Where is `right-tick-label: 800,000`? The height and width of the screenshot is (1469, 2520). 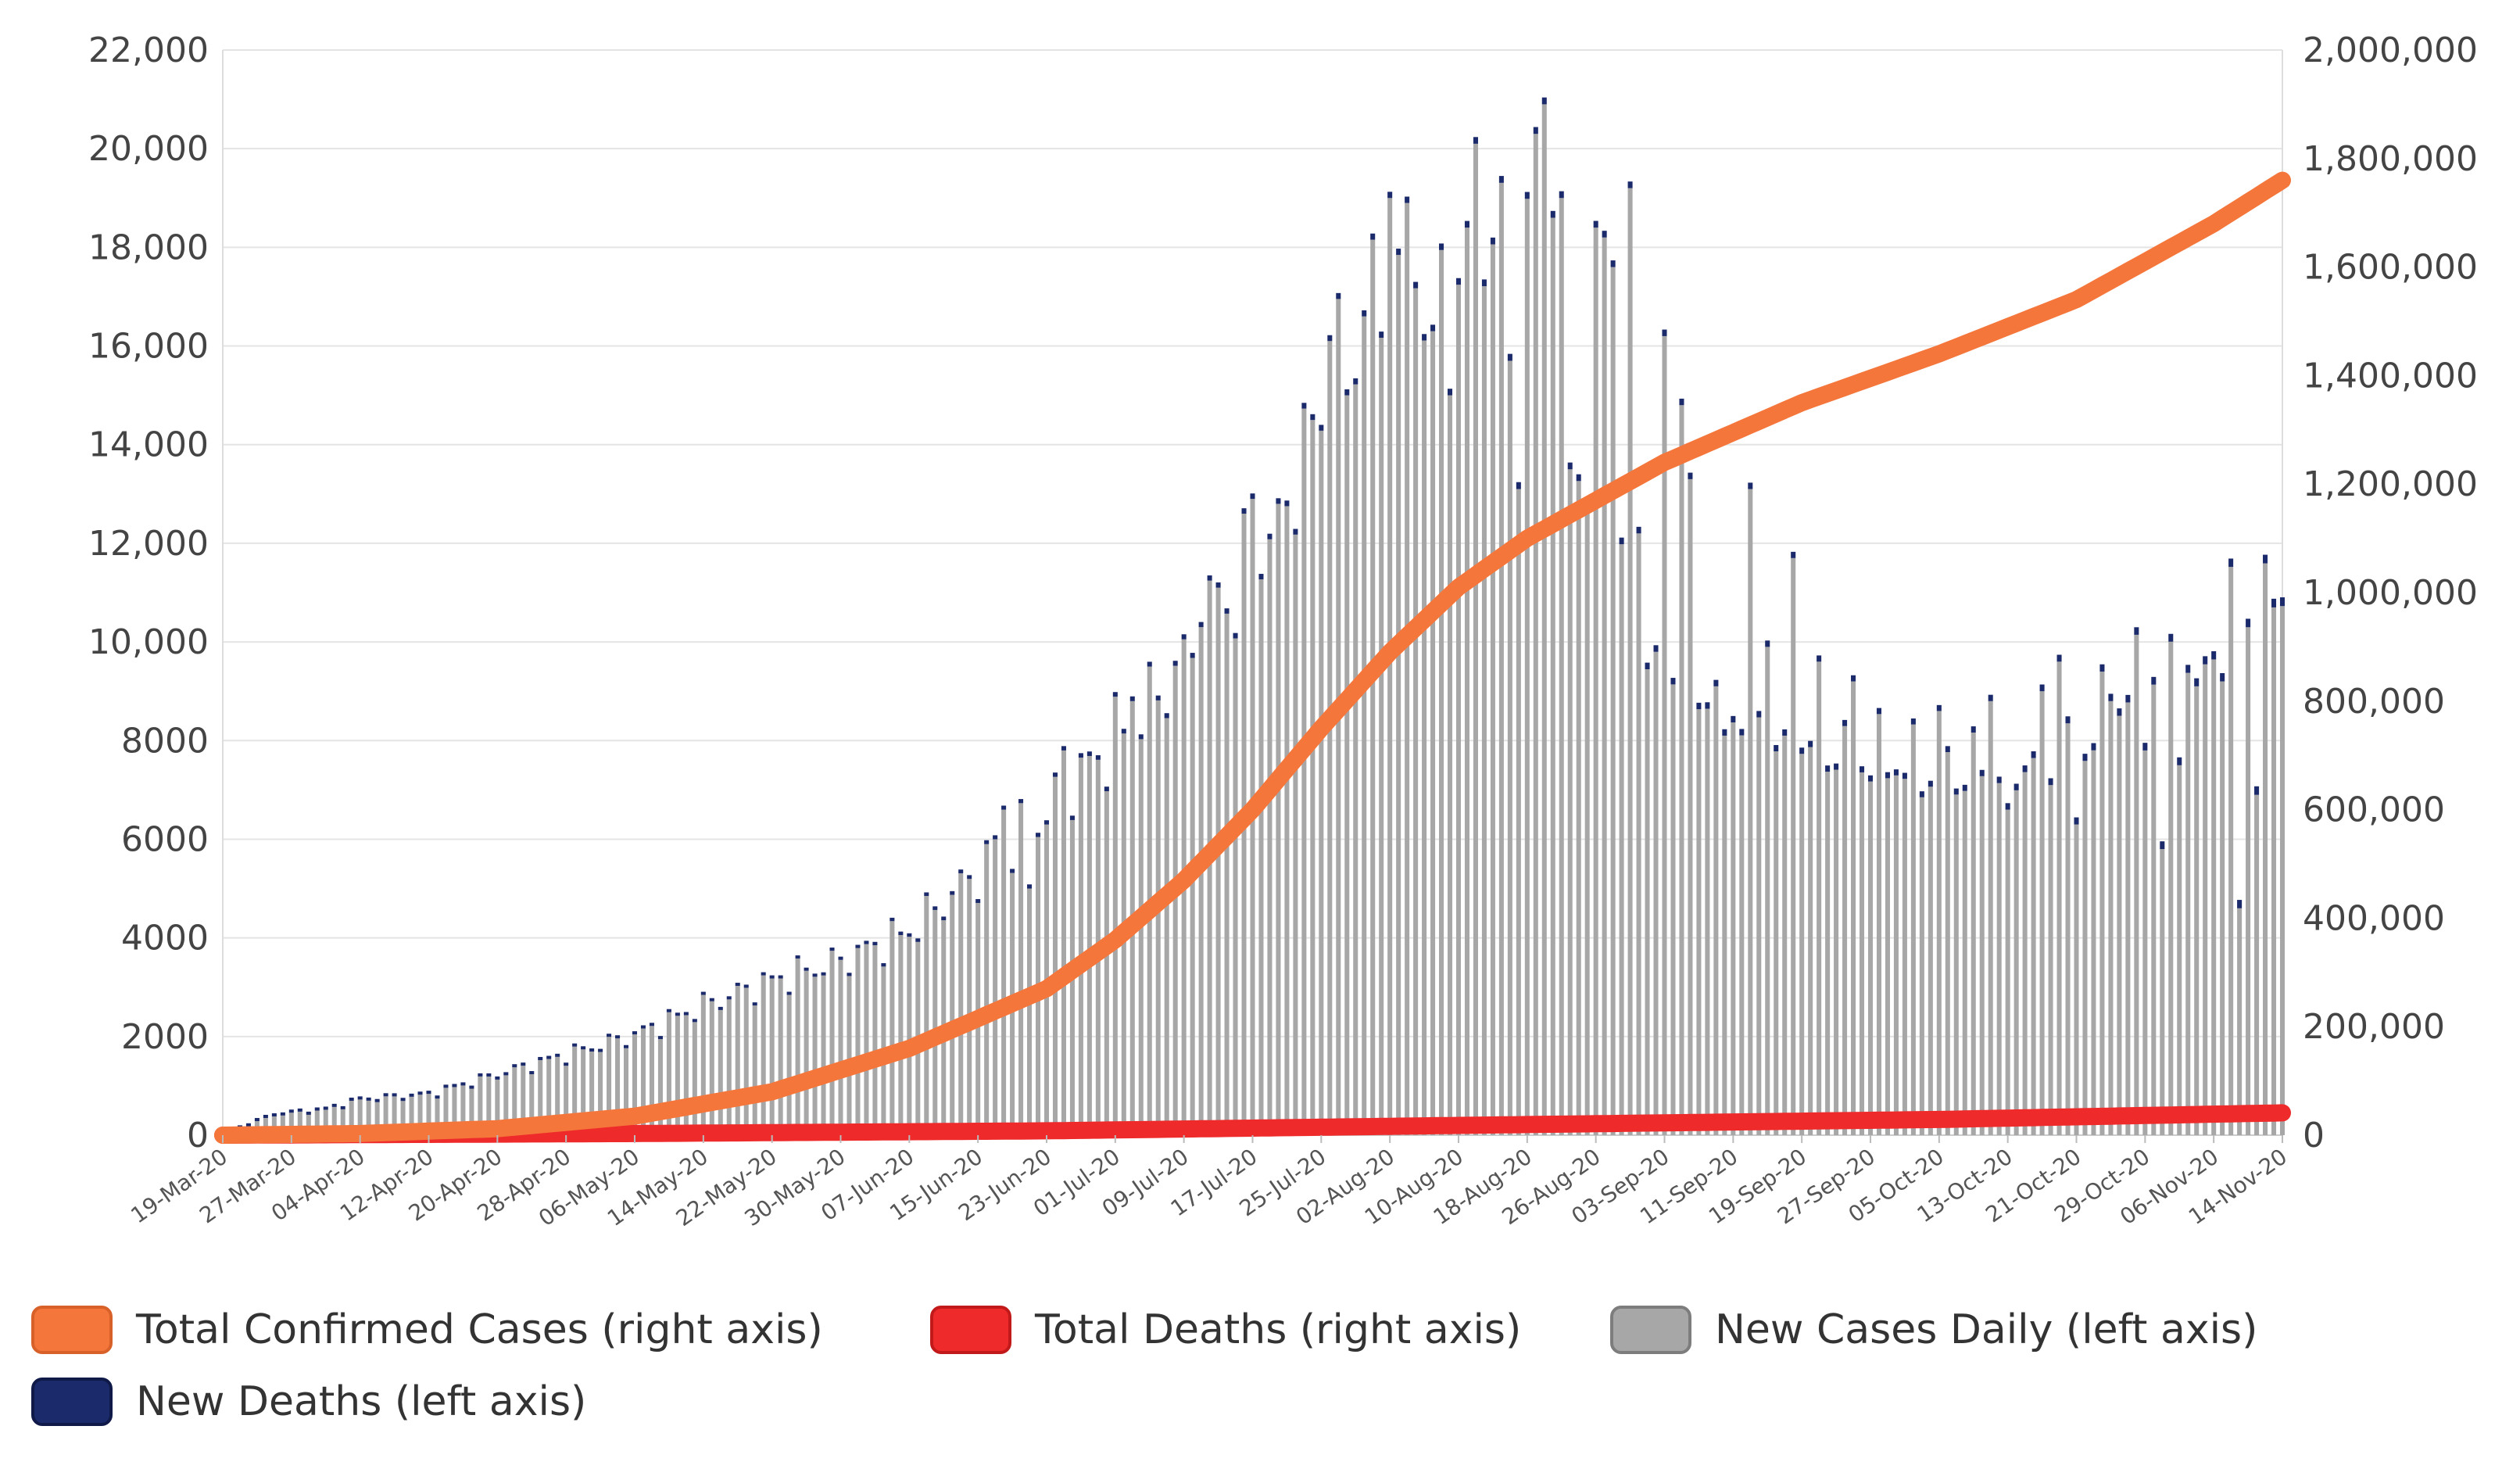 right-tick-label: 800,000 is located at coordinates (2374, 702).